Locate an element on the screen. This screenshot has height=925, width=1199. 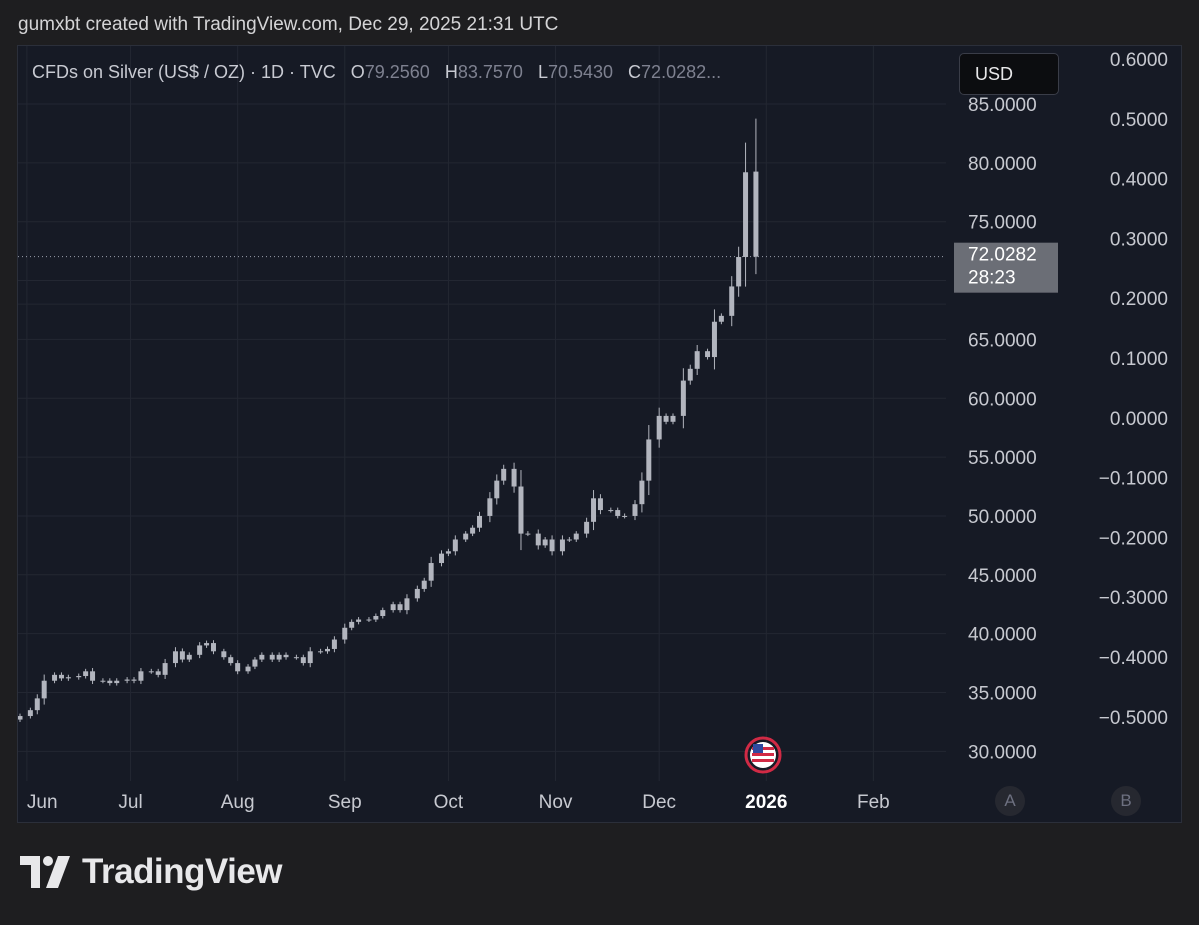
price-tick-label: 55.0000 is located at coordinates (1002, 458).